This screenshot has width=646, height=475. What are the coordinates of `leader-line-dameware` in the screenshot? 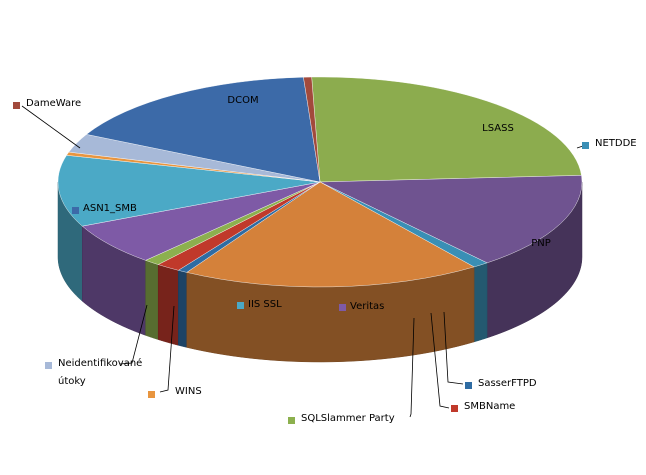 It's located at (51, 127).